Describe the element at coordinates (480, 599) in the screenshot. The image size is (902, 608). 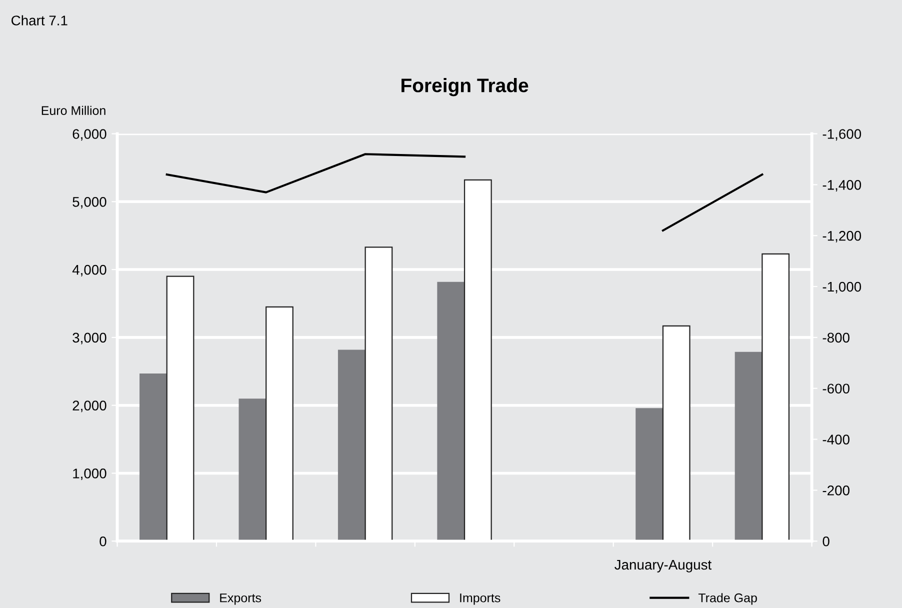
I see `legend-label: Imports` at that location.